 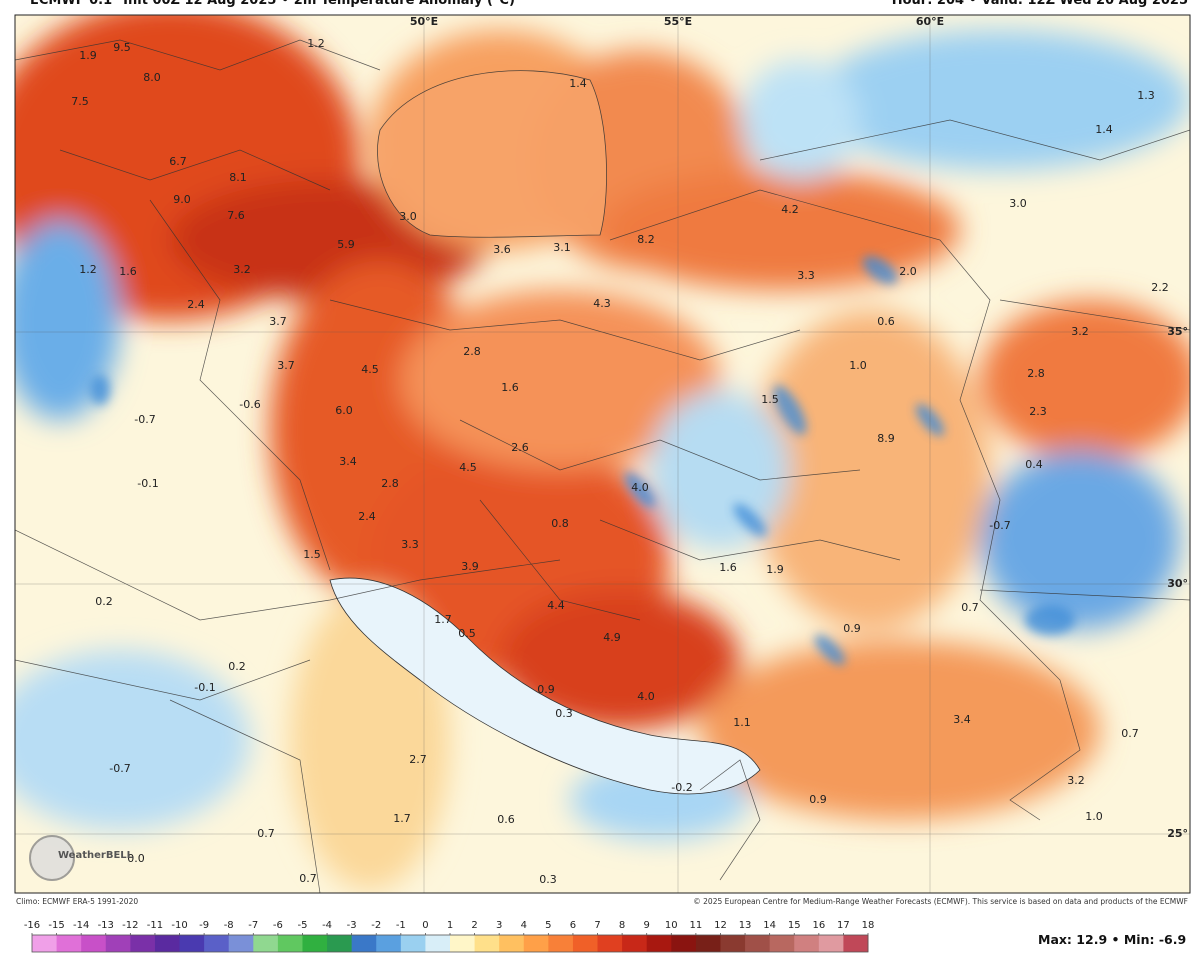 I want to click on colorbar-tick-label: 3, so click(x=499, y=925).